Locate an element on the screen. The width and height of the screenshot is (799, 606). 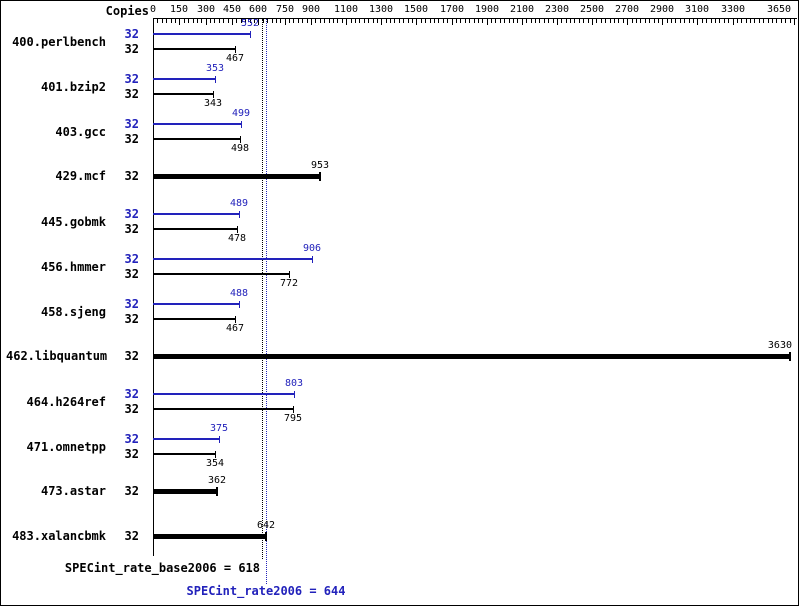
benchmark-label: 462.libquantum is located at coordinates (57, 356).